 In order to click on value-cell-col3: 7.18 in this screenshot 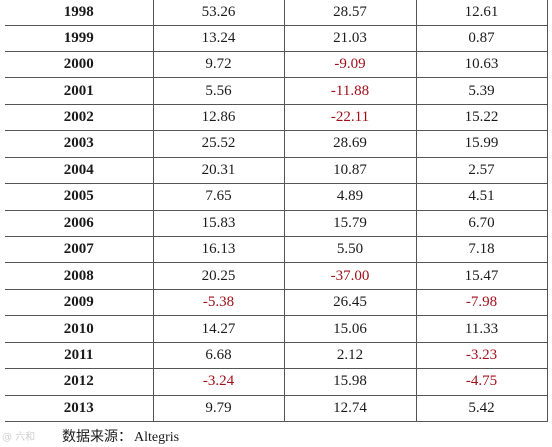, I will do `click(481, 250)`.